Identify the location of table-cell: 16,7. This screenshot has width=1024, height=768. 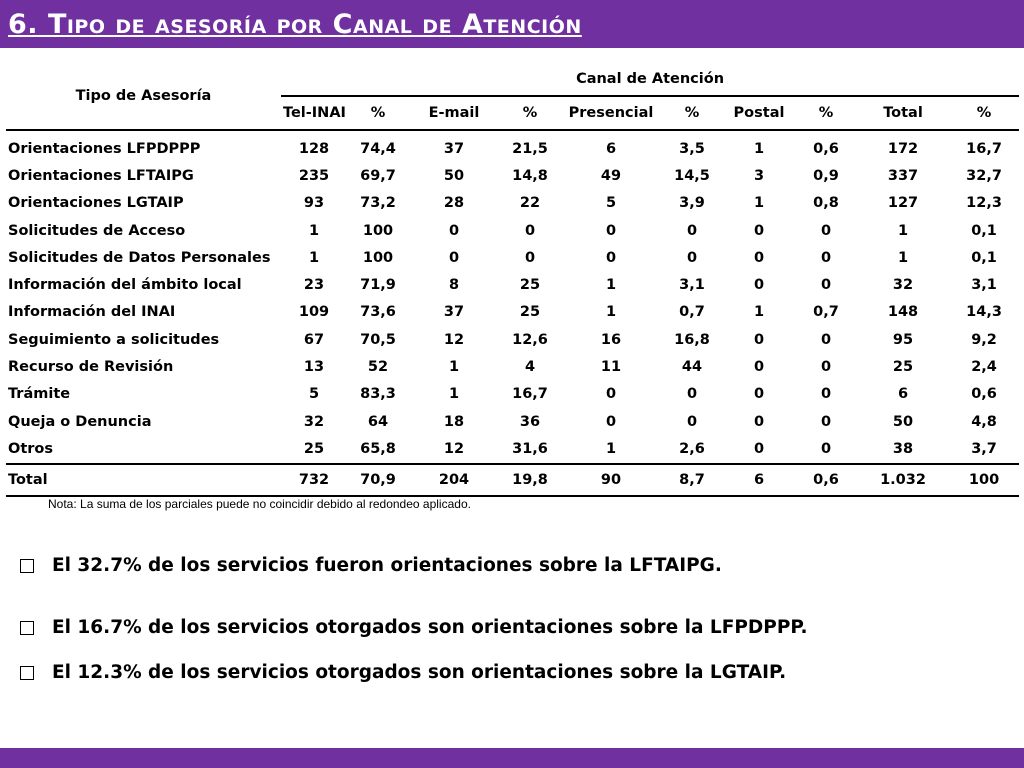
(530, 394).